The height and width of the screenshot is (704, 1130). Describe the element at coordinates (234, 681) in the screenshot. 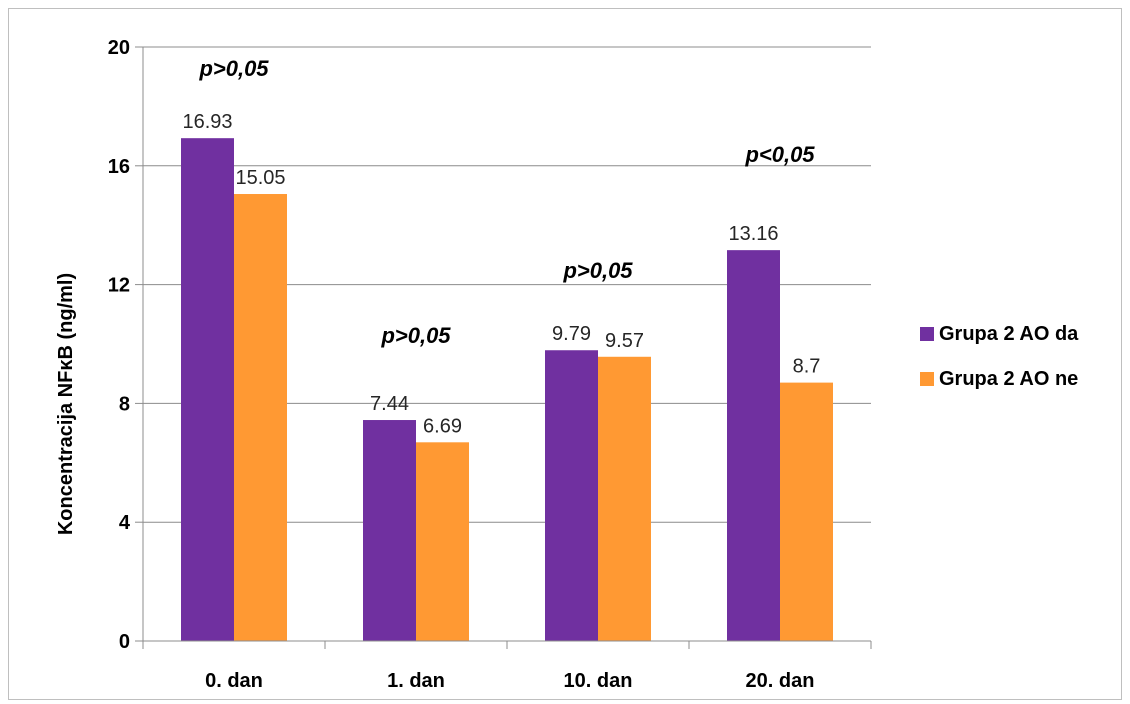

I see `x-tick-label: 0. dan` at that location.